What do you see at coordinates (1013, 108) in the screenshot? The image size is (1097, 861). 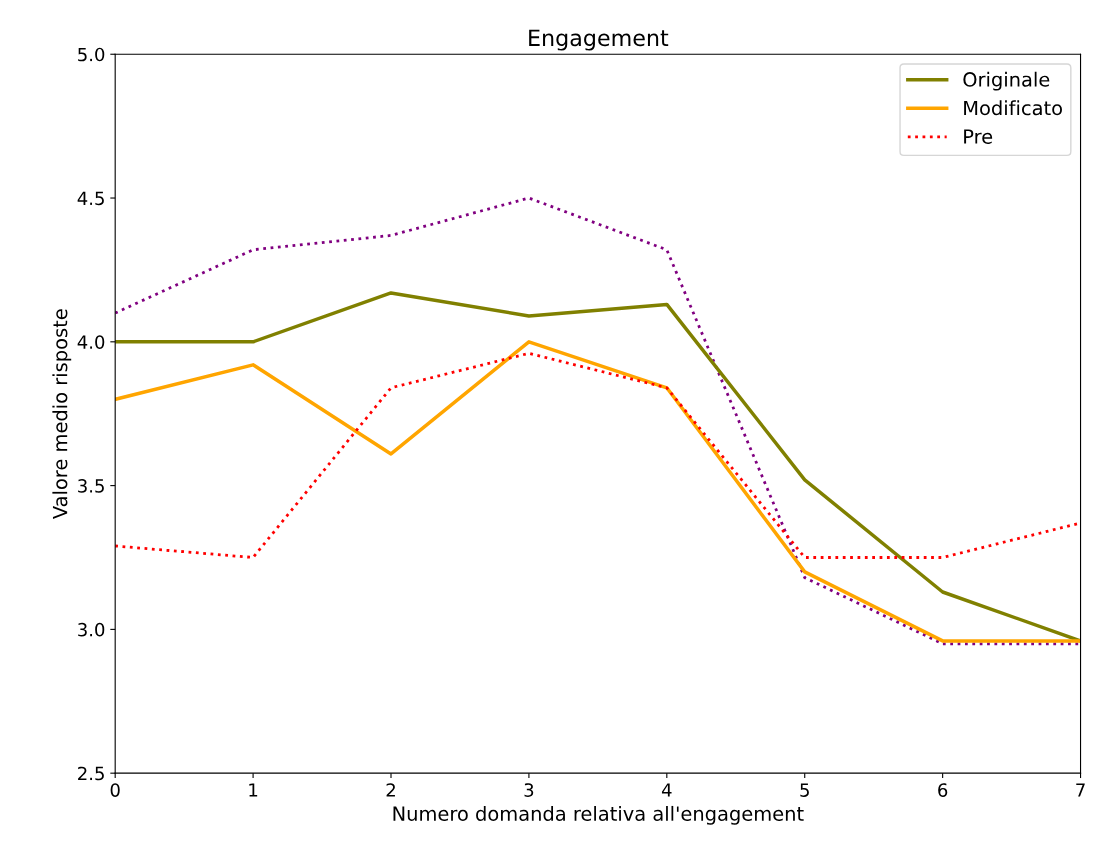 I see `legend-label: Modificato` at bounding box center [1013, 108].